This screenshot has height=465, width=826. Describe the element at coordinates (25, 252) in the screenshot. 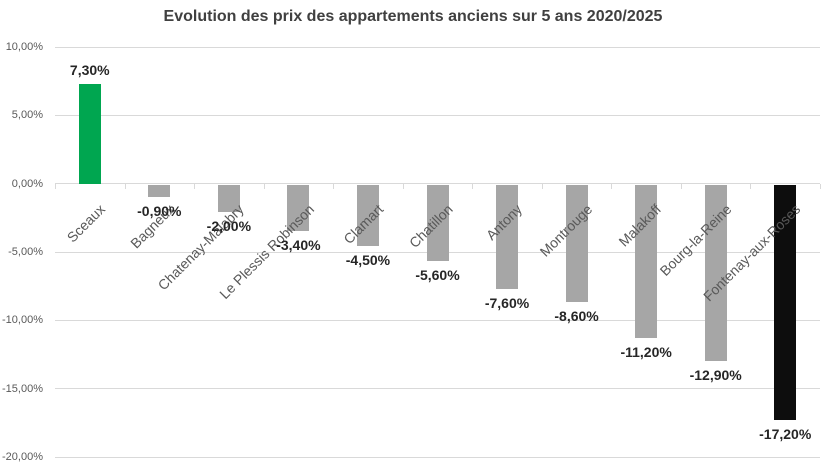

I see `y-axis-label: -5,00%` at that location.